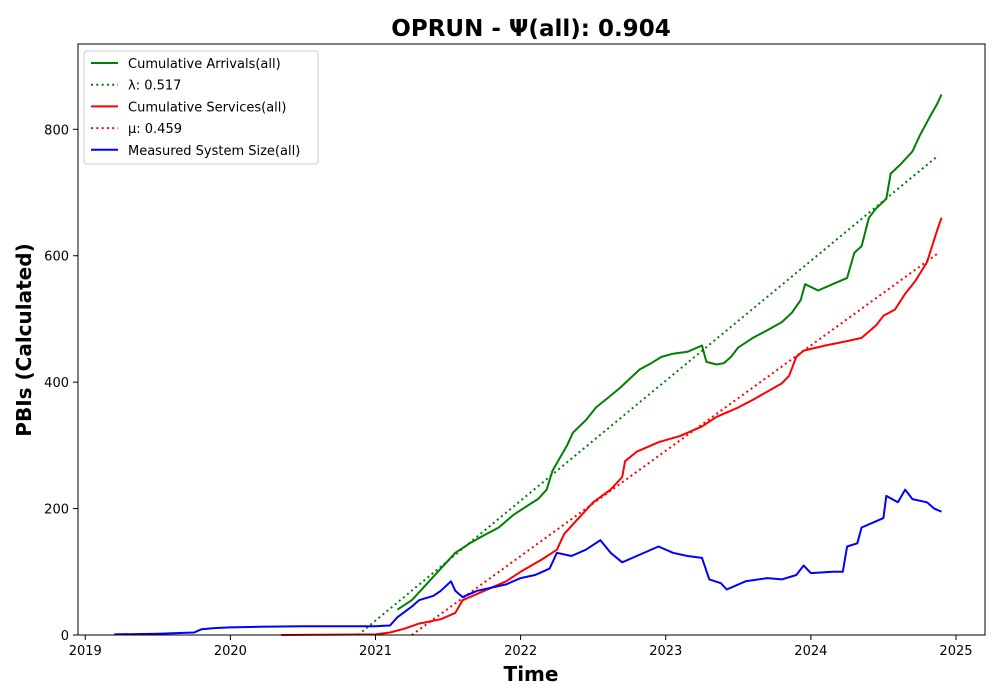 The height and width of the screenshot is (700, 1000). I want to click on chart-title: OPRUN - Ψ(all): 0.904, so click(530, 29).